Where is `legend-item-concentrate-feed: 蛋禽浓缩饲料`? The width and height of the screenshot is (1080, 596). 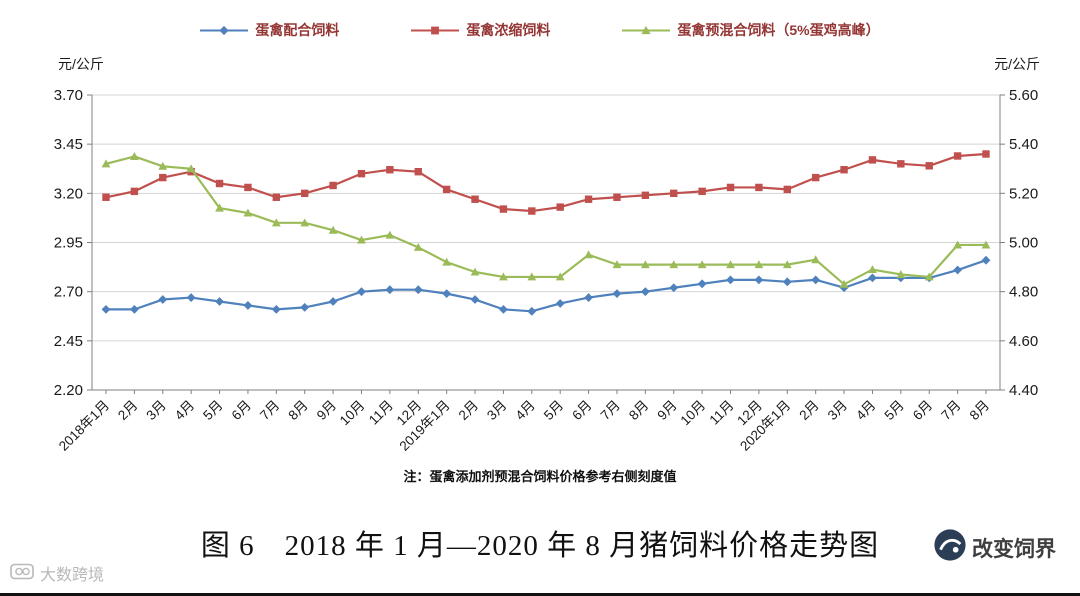 legend-item-concentrate-feed: 蛋禽浓缩饲料 is located at coordinates (480, 30).